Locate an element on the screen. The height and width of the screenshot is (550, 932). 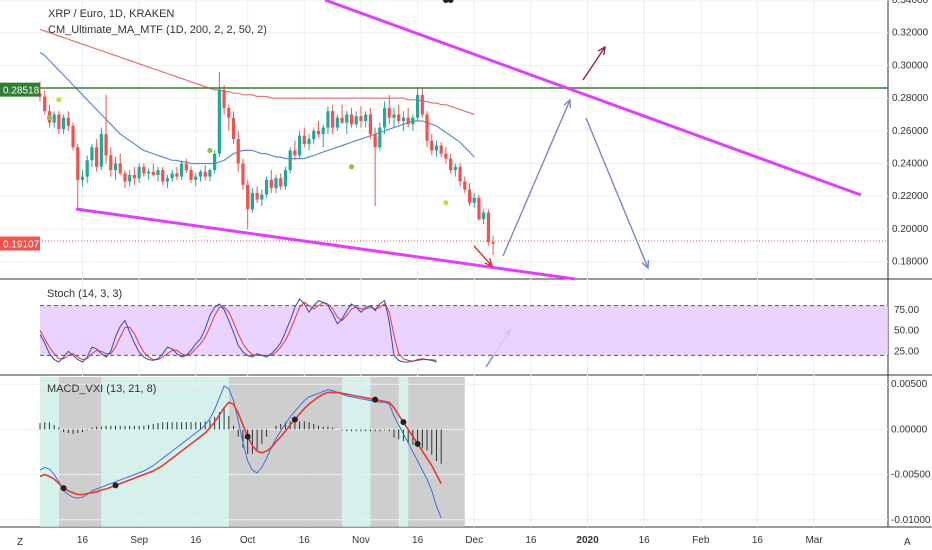
stoch-y-tick-label: 25.00 is located at coordinates (906, 351).